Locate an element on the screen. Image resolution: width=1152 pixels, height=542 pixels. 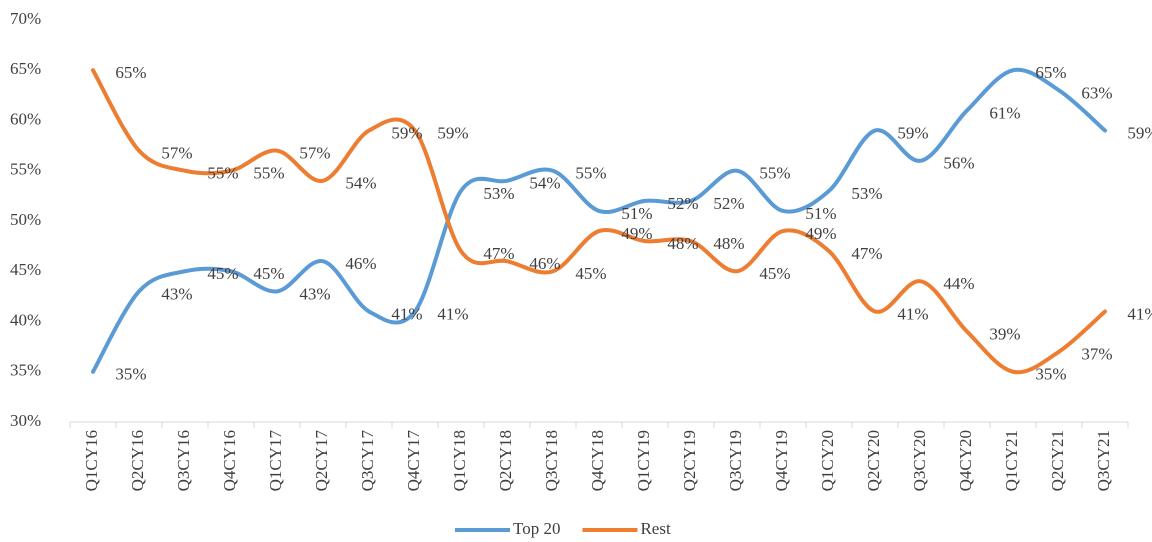
y-tick-label: 50% is located at coordinates (25, 219).